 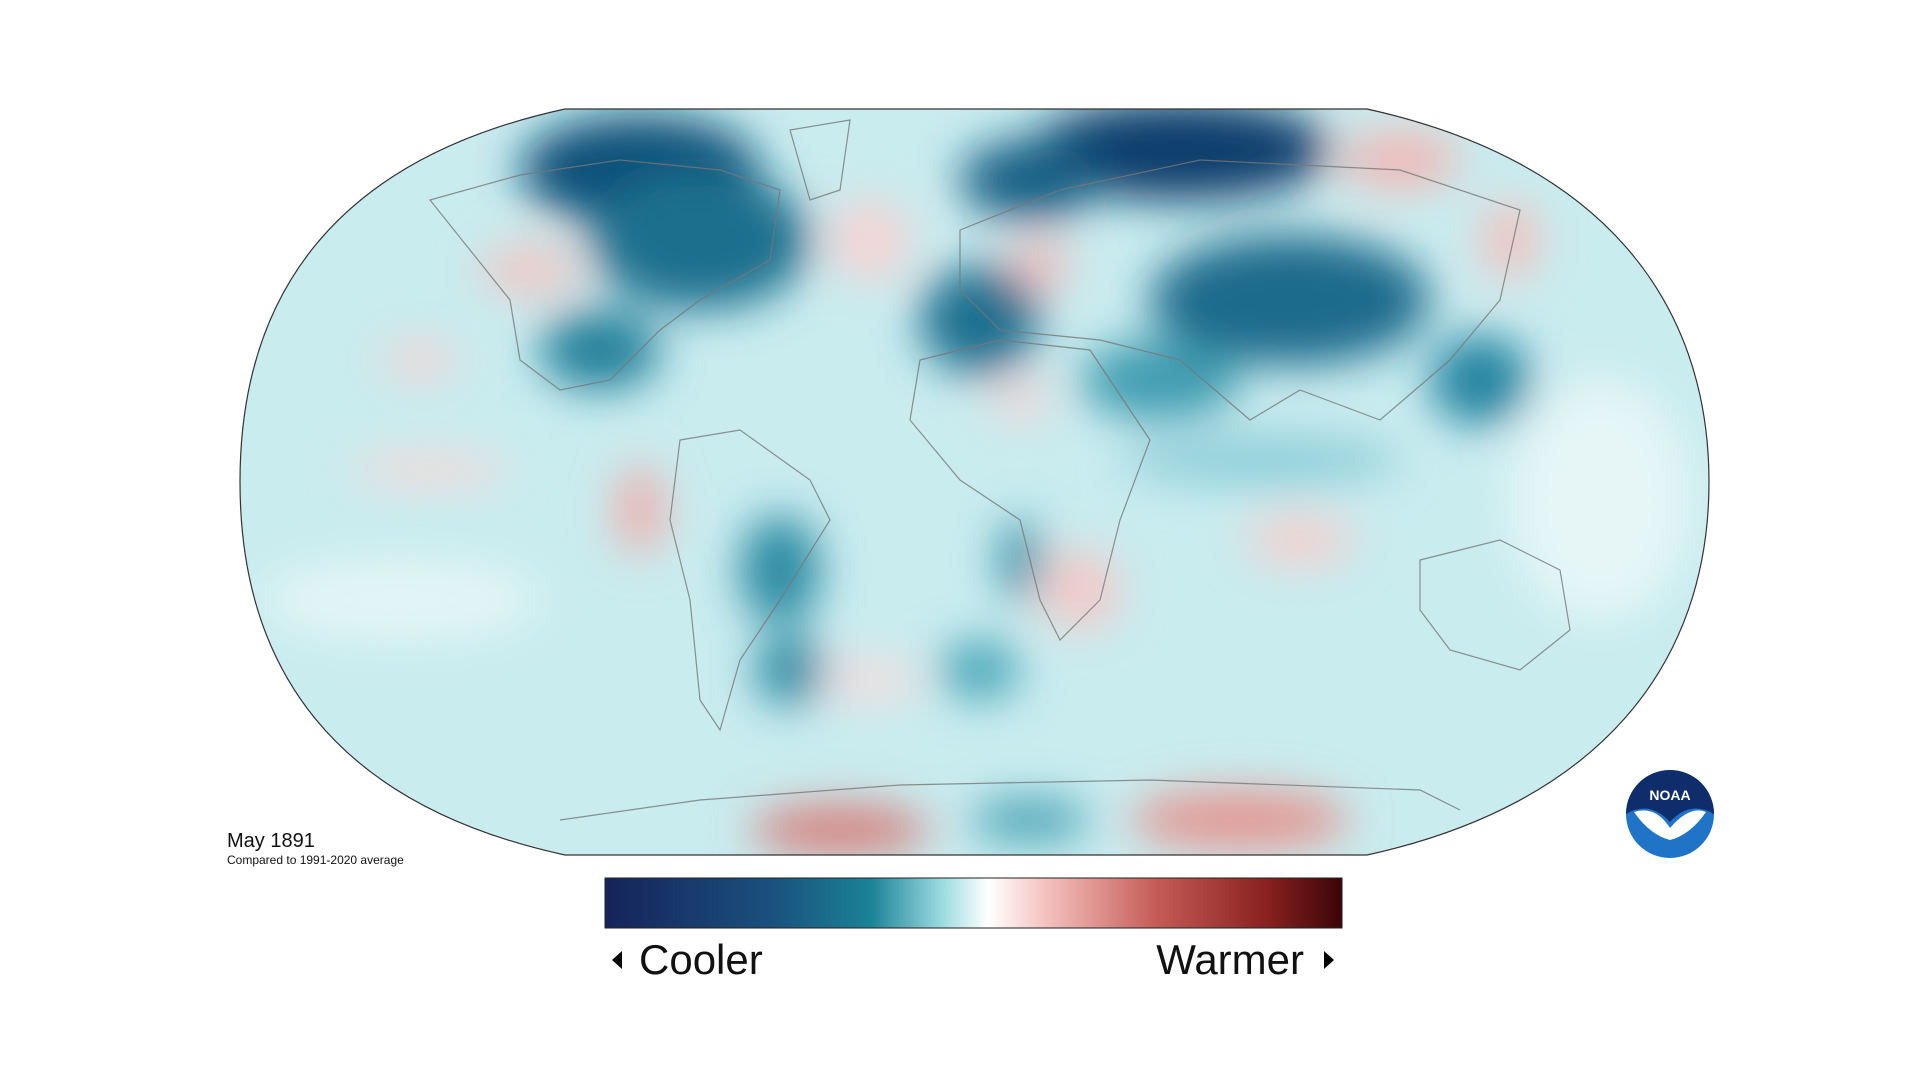 What do you see at coordinates (973, 903) in the screenshot?
I see `color-bar` at bounding box center [973, 903].